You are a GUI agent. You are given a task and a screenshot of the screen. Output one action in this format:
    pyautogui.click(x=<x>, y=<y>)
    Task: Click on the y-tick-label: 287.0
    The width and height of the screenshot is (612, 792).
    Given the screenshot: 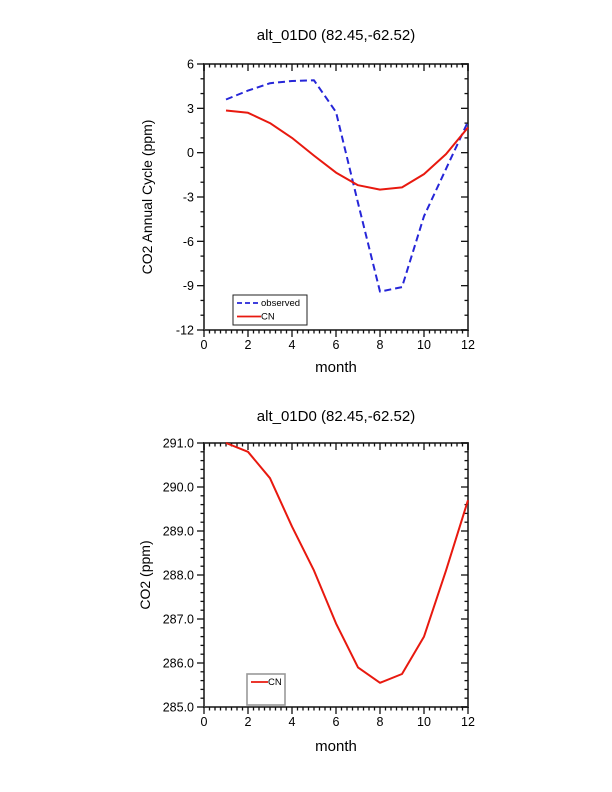 What is the action you would take?
    pyautogui.click(x=178, y=620)
    